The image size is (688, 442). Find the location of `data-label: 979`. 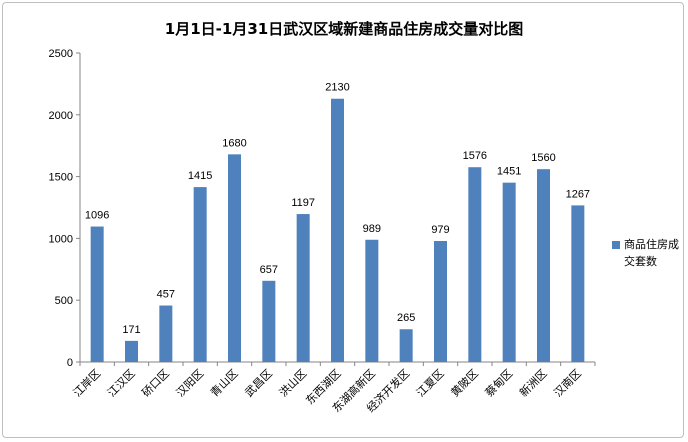

data-label: 979 is located at coordinates (440, 230).